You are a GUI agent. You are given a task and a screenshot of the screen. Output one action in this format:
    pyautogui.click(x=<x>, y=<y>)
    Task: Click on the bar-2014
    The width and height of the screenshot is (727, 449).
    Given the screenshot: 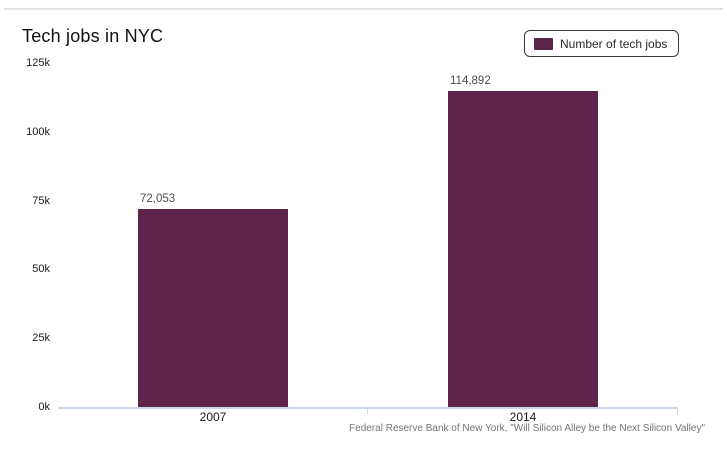 What is the action you would take?
    pyautogui.click(x=523, y=248)
    